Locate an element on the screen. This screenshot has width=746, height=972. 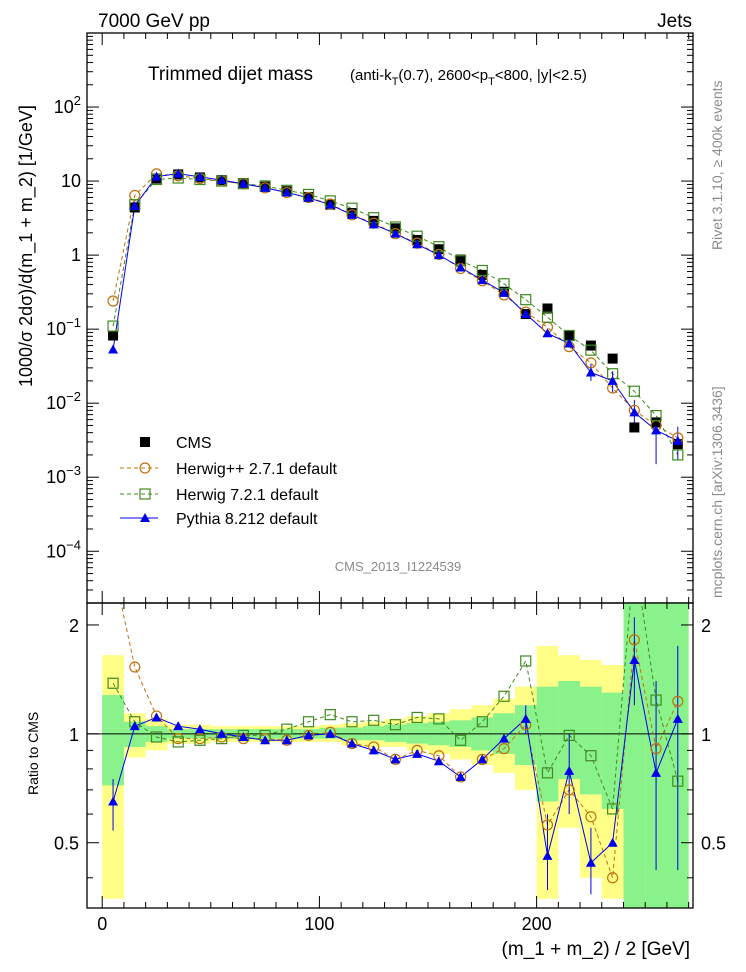
y-tick-label-exp: −2 is located at coordinates (73, 396).